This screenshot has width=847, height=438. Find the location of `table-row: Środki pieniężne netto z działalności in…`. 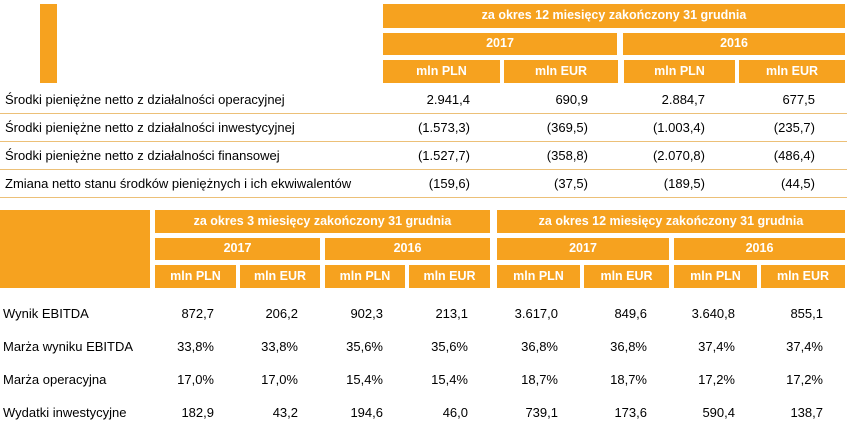

table-row: Środki pieniężne netto z działalności in… is located at coordinates (423, 128).